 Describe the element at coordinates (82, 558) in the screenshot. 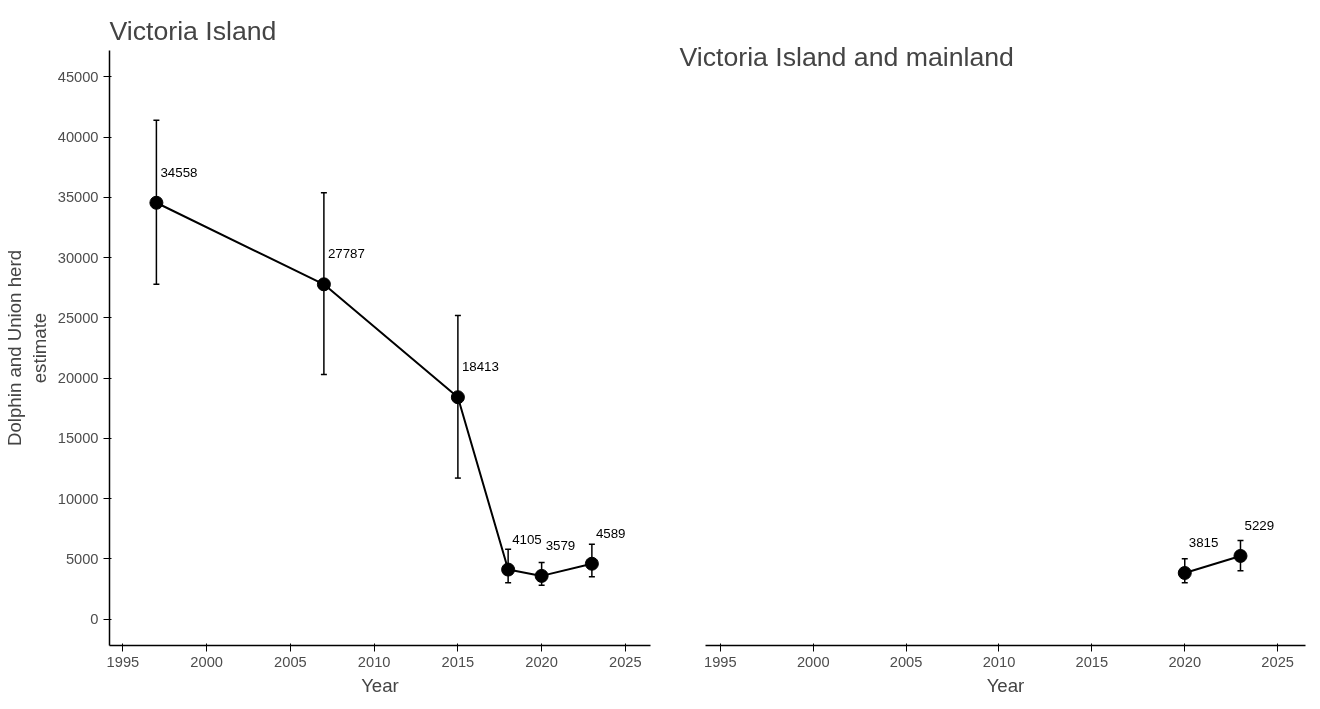

I see `y-tick-label: 5000` at that location.